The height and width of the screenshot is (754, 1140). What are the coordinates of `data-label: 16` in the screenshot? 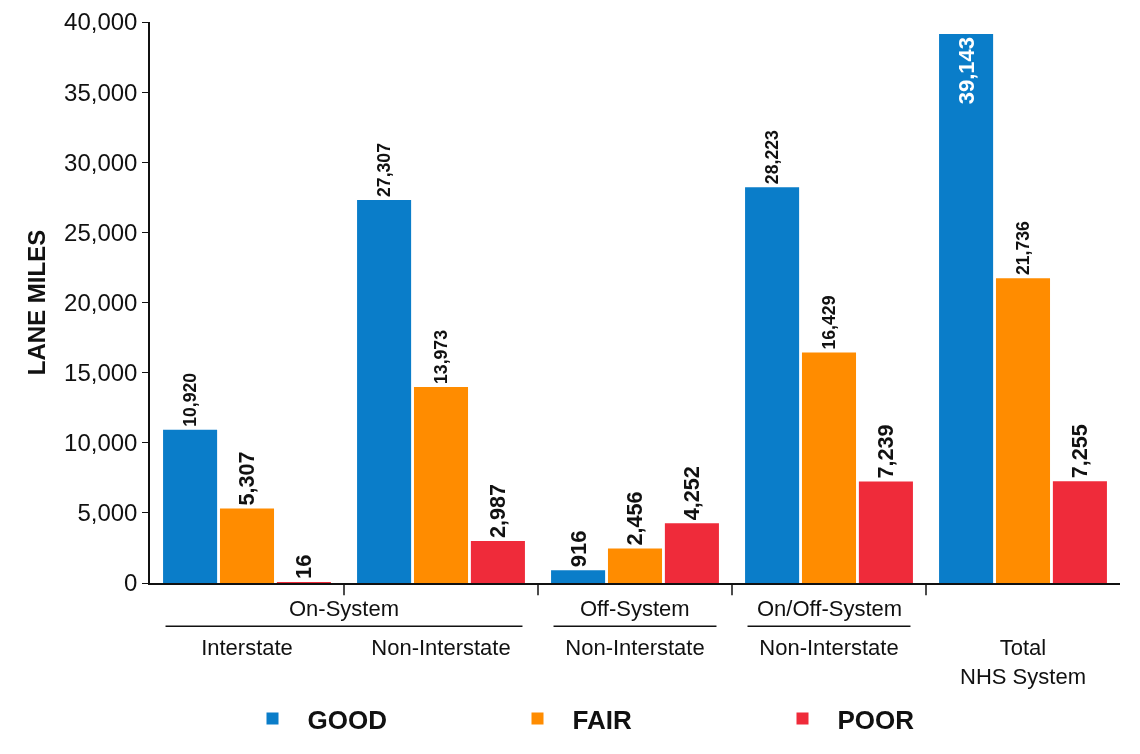 It's located at (304, 566).